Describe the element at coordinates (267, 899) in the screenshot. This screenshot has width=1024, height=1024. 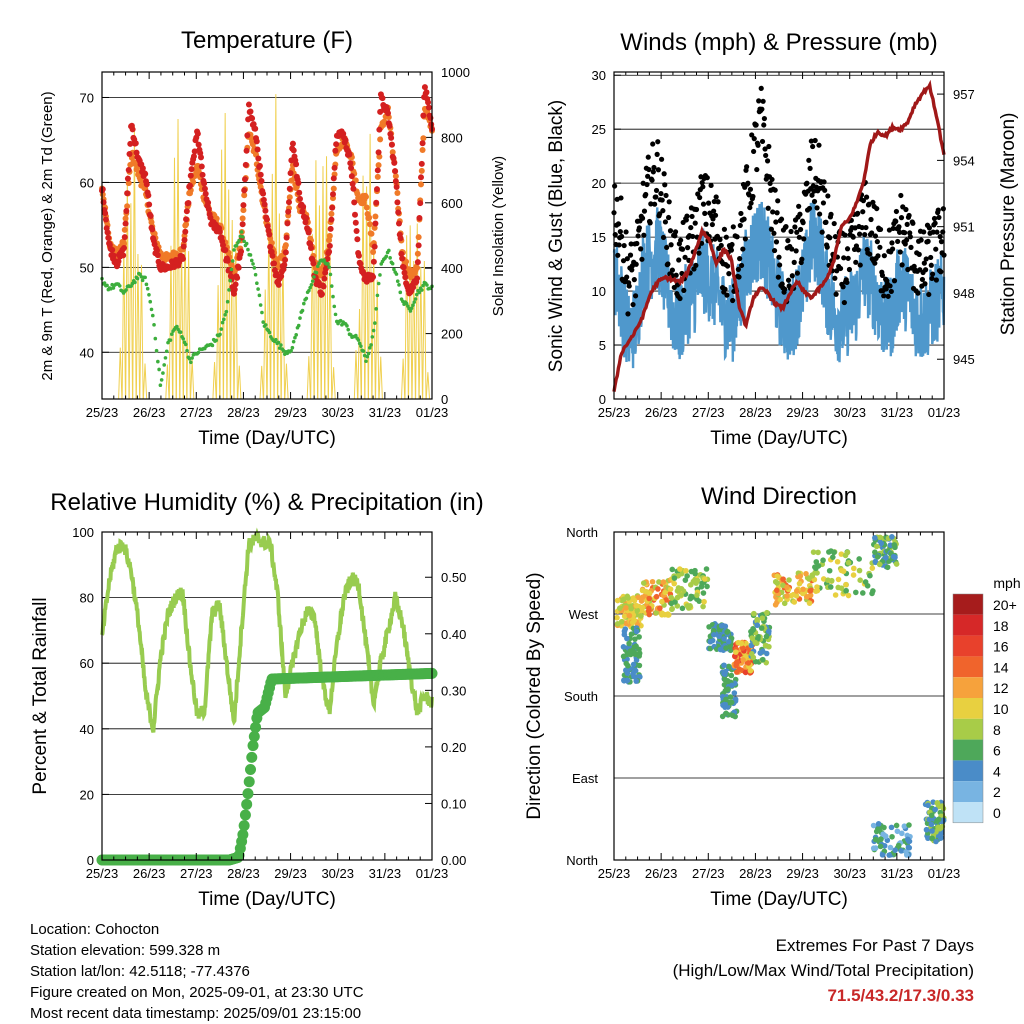
I see `x-axis-label: Time (Day/UTC)` at that location.